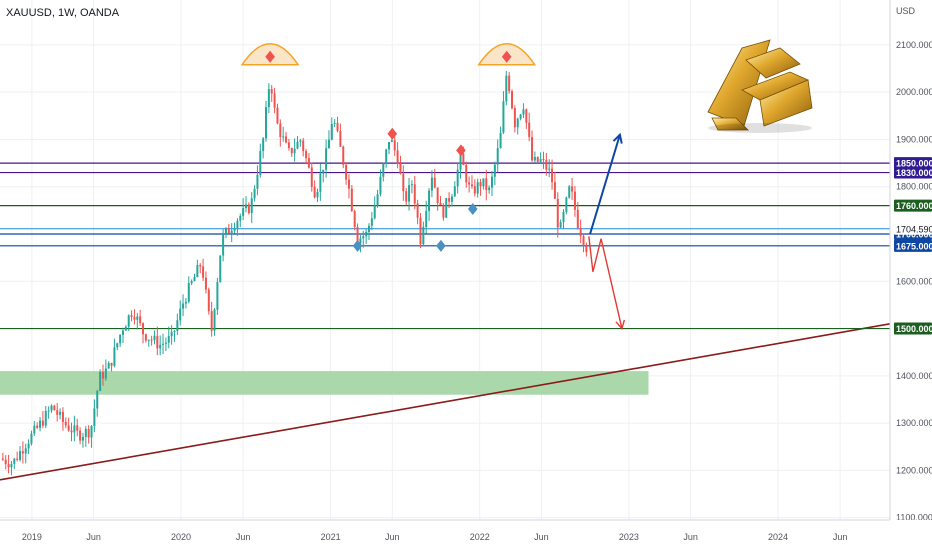  What do you see at coordinates (480, 537) in the screenshot?
I see `x-tick-label: 2022` at bounding box center [480, 537].